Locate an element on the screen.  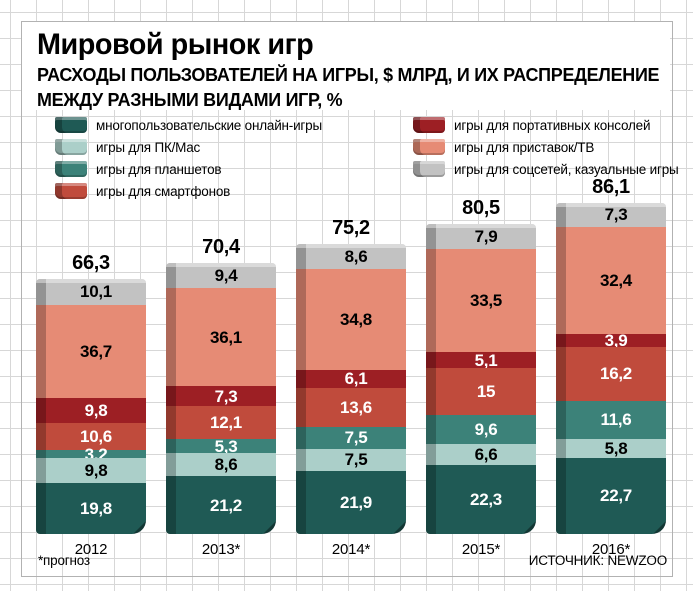
bar-segment: 5,1 is located at coordinates (481, 360).